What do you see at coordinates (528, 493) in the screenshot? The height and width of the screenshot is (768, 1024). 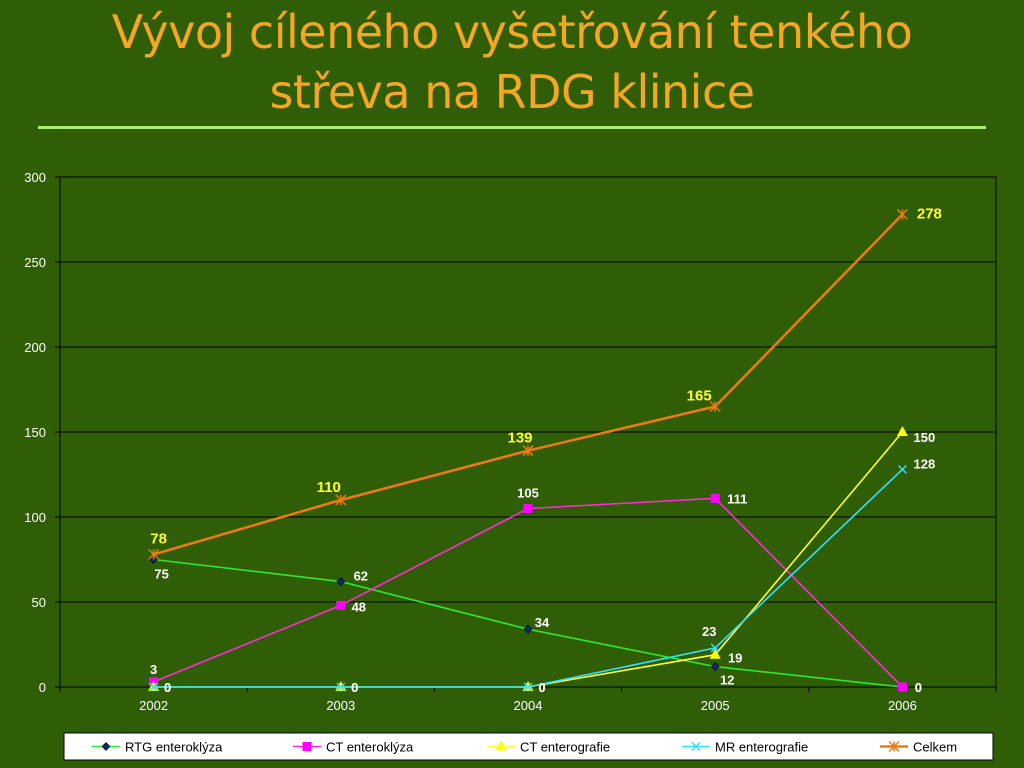 I see `data-label-ct-enteroklyza: 105` at bounding box center [528, 493].